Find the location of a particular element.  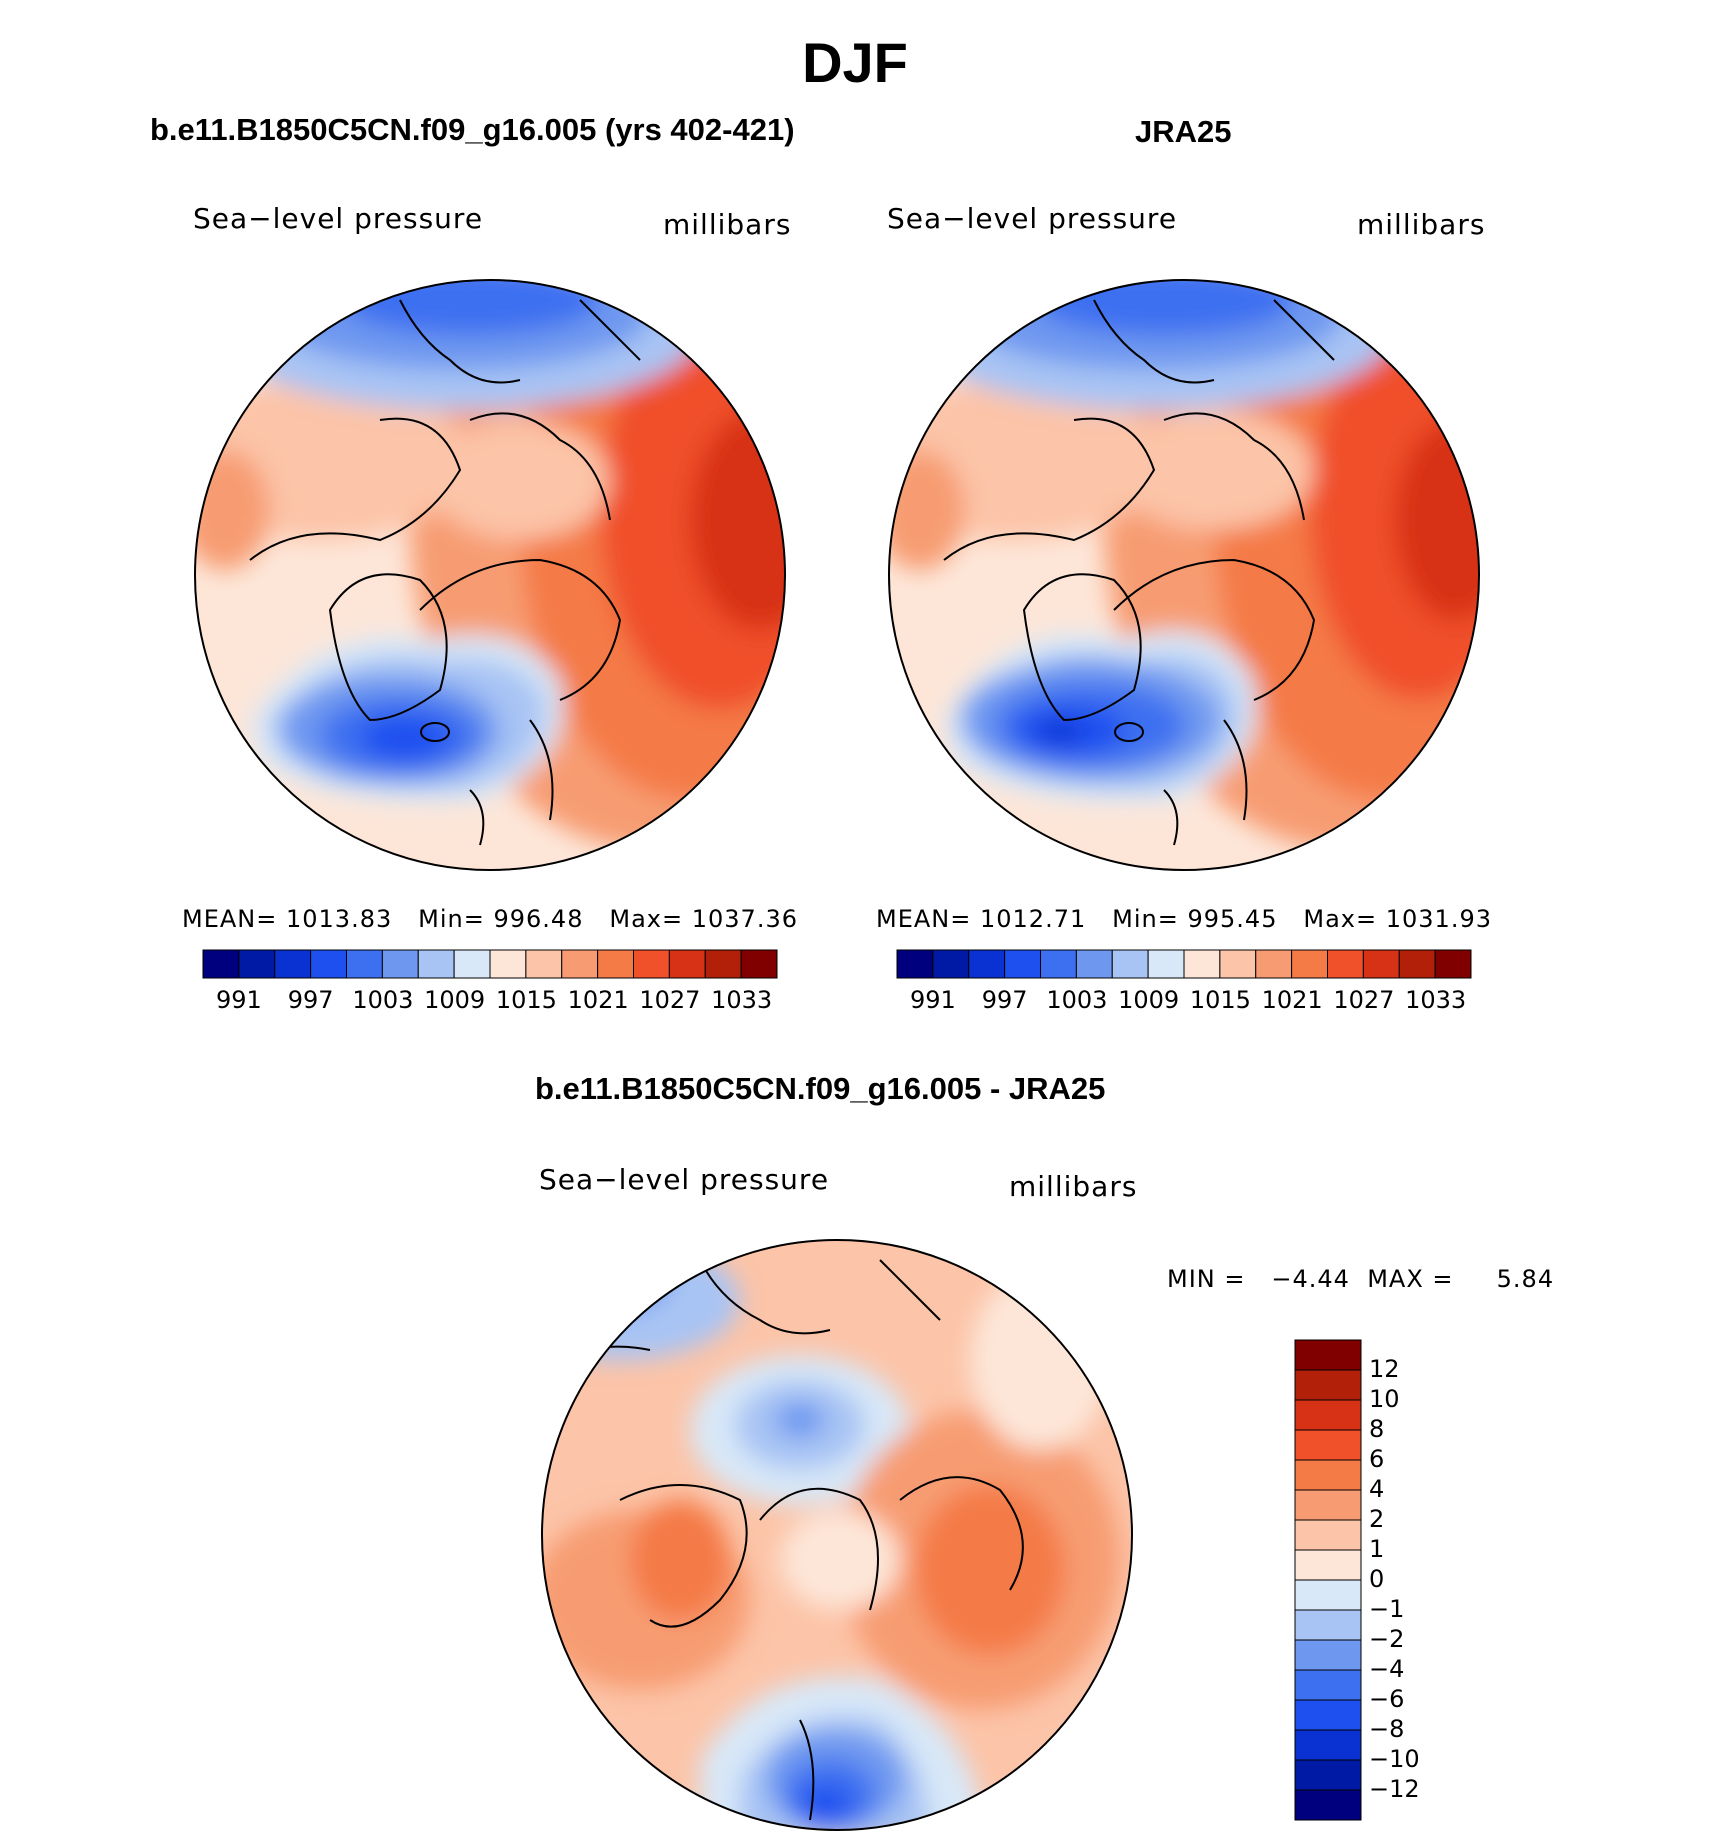

diff-colorbar-tick-label: 1 is located at coordinates (1377, 1549).